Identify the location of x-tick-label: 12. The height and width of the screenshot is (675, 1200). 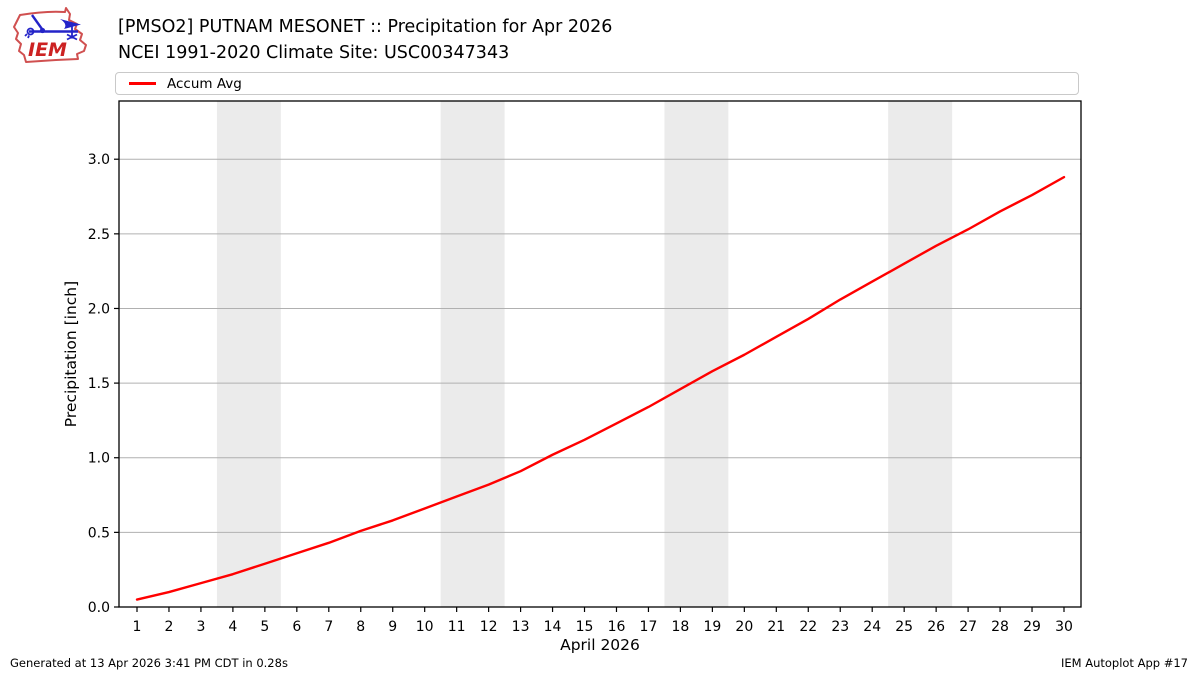
(489, 627).